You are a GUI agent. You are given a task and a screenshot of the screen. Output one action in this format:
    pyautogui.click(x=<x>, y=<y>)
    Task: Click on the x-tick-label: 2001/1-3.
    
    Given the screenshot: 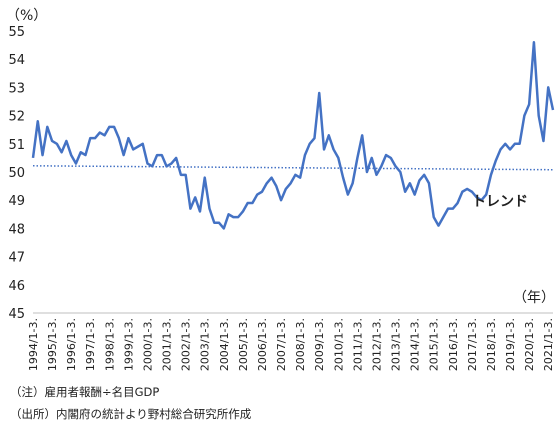 What is the action you would take?
    pyautogui.click(x=167, y=344)
    